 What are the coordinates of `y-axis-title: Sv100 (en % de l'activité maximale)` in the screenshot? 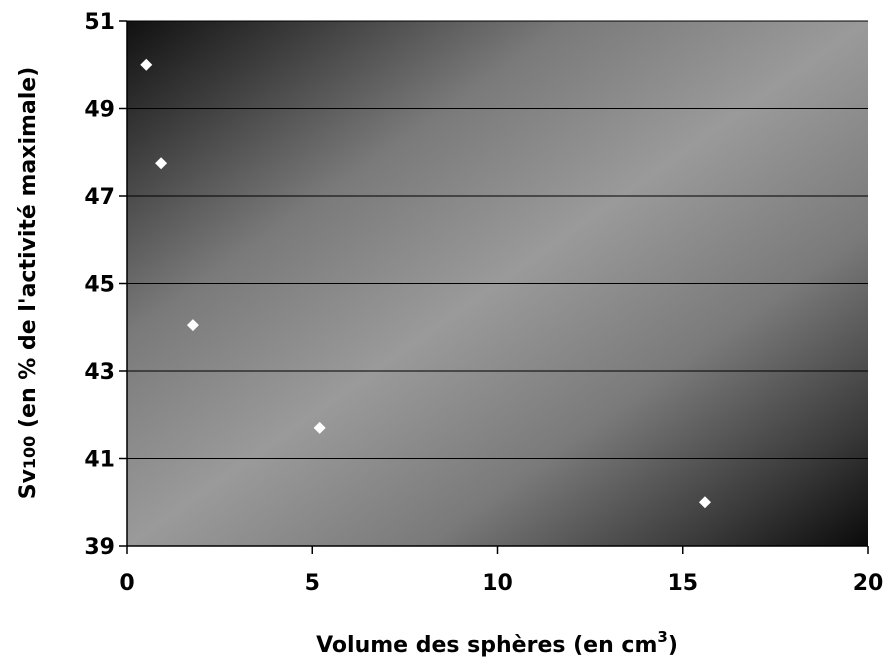 It's located at (28, 283).